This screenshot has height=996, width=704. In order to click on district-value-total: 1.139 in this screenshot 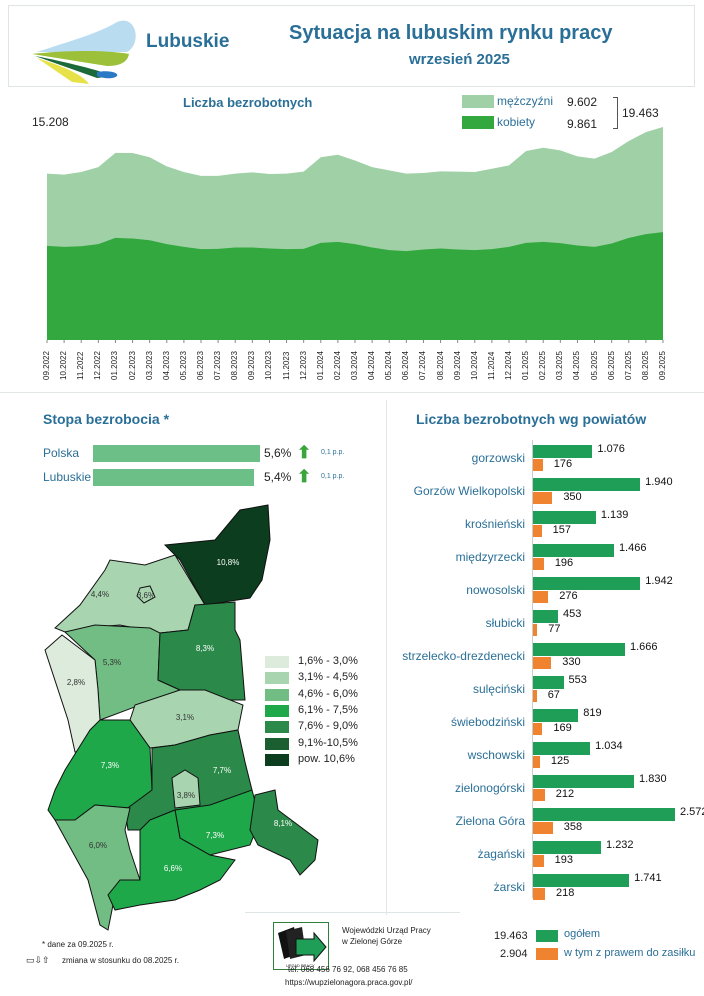, I will do `click(614, 515)`.